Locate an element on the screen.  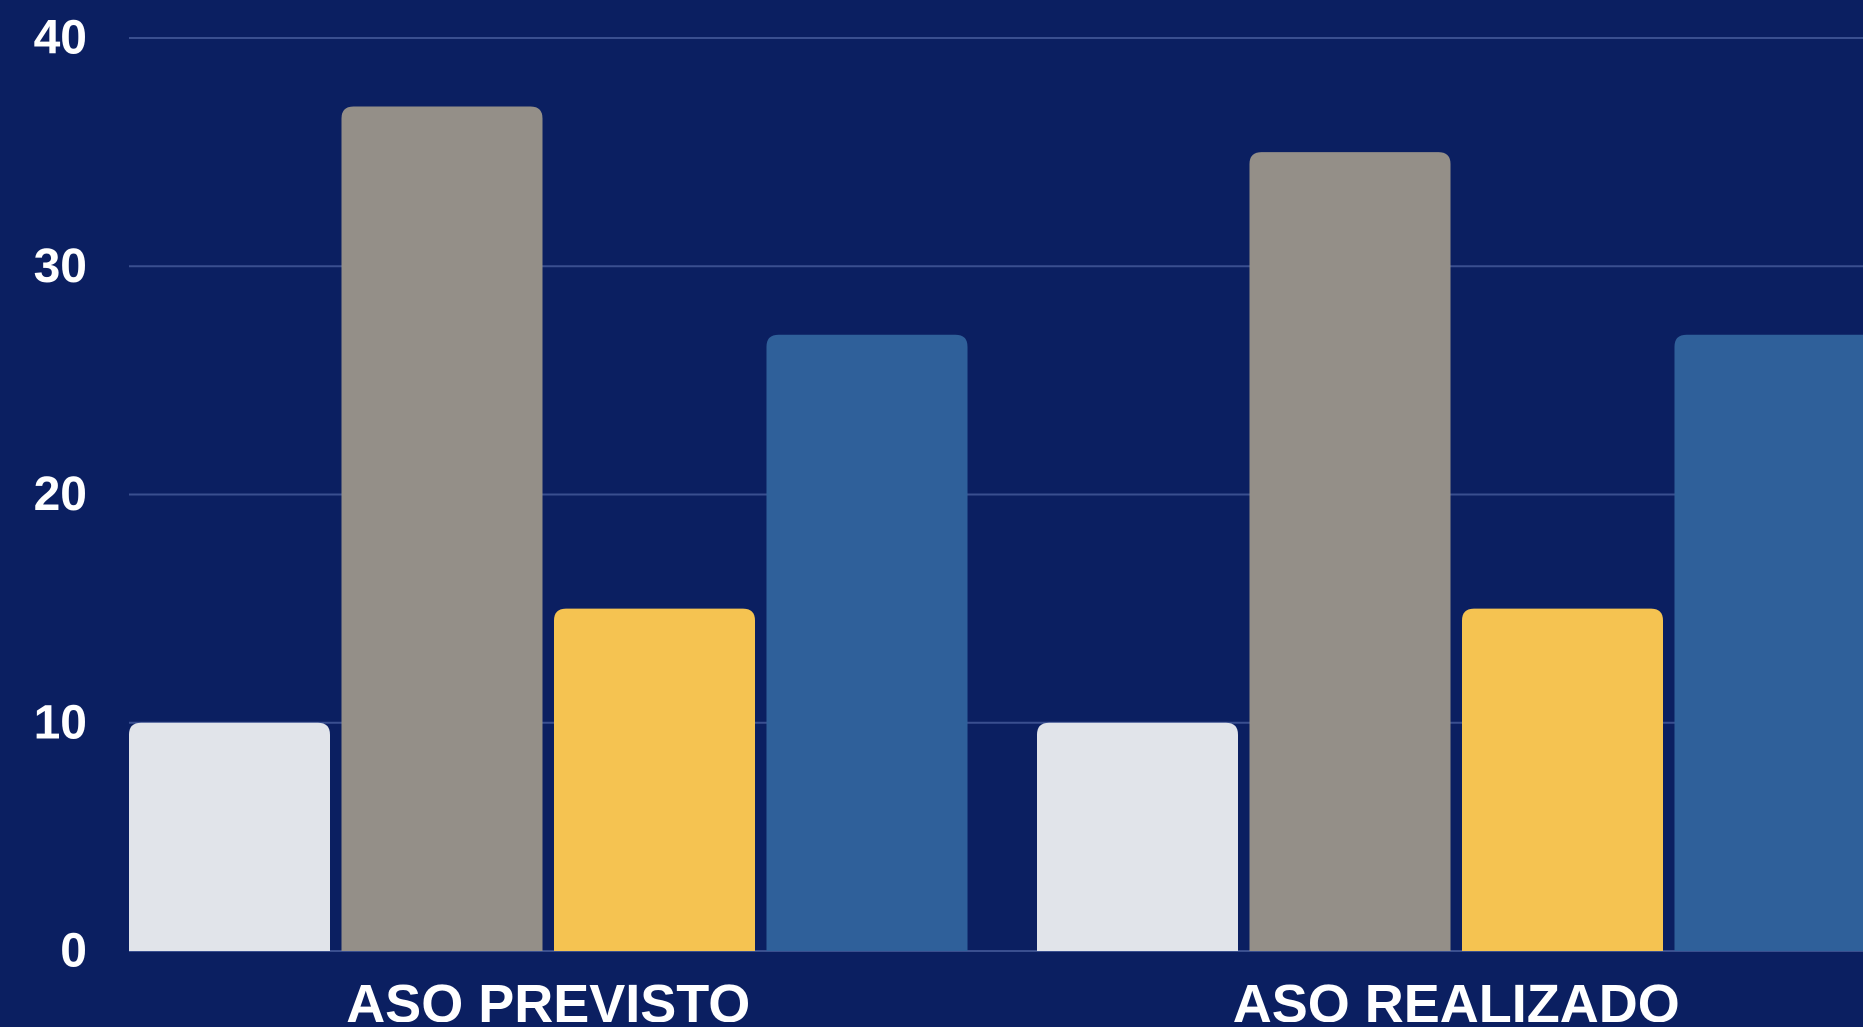
y-tick-label: 20 is located at coordinates (60, 494).